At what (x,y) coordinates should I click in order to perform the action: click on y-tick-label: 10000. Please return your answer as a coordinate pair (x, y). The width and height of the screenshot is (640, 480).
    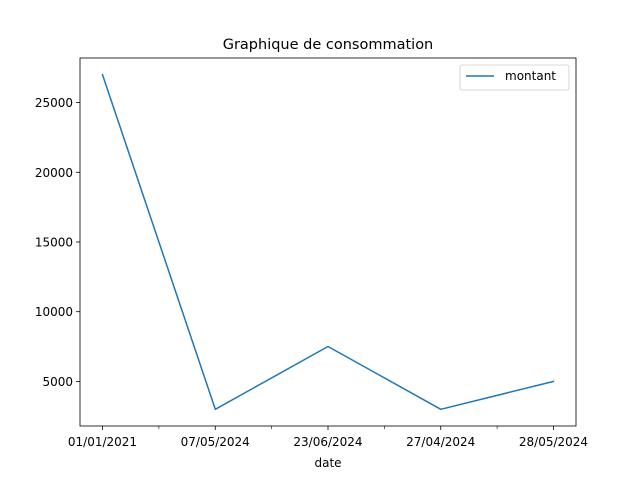
    Looking at the image, I should click on (54, 312).